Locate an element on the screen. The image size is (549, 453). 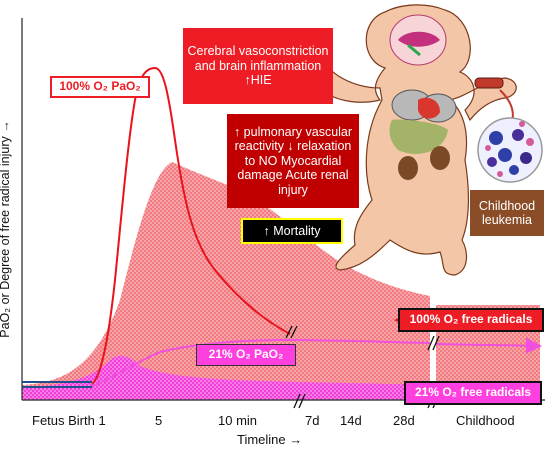
x-tick-28d: 28d is located at coordinates (404, 420).